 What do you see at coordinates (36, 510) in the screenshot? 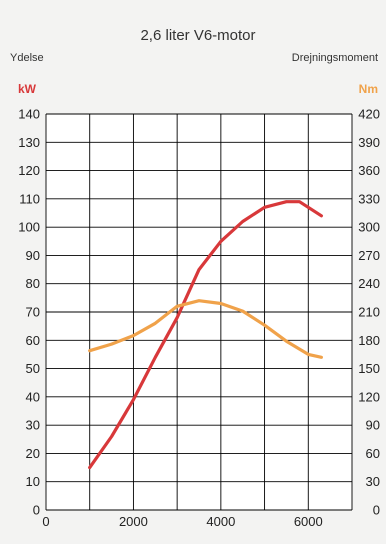
I see `left-tick-label: 0` at bounding box center [36, 510].